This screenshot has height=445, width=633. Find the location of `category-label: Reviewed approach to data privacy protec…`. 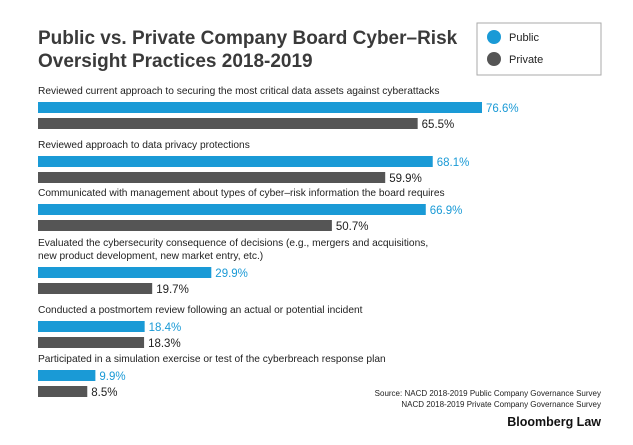

category-label: Reviewed approach to data privacy protec… is located at coordinates (144, 145).